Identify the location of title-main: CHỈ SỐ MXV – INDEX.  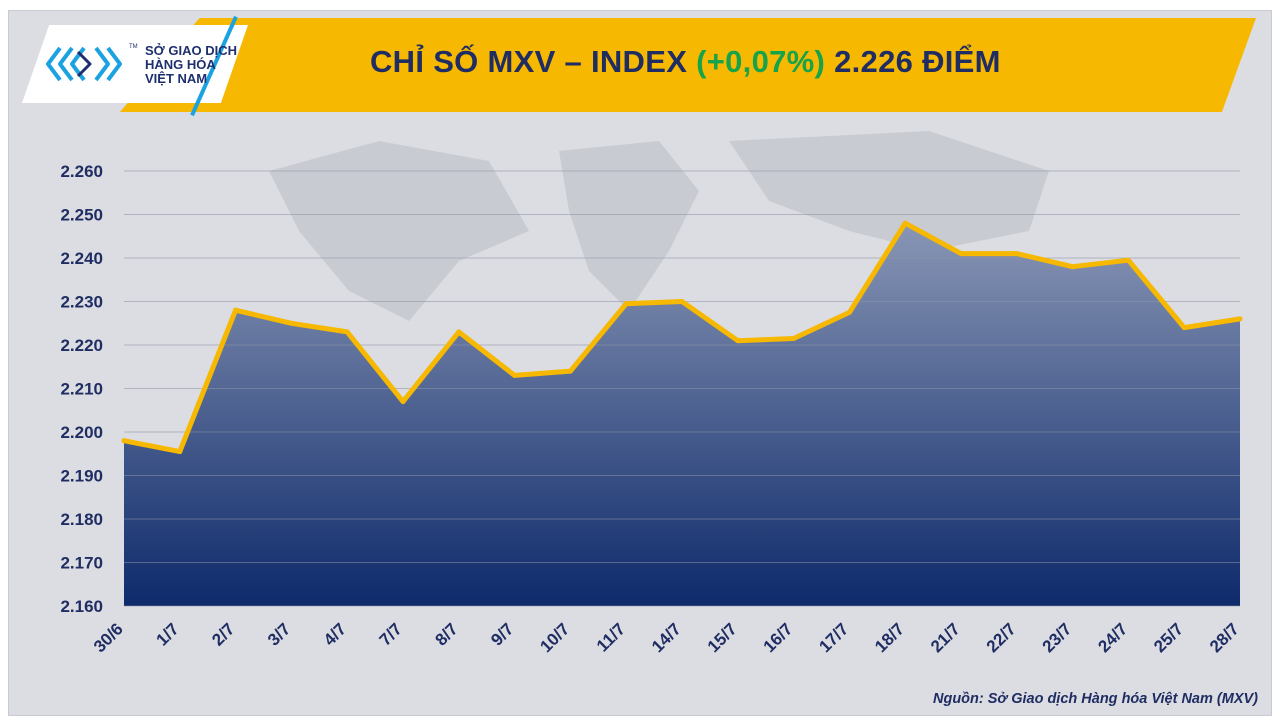
(529, 61).